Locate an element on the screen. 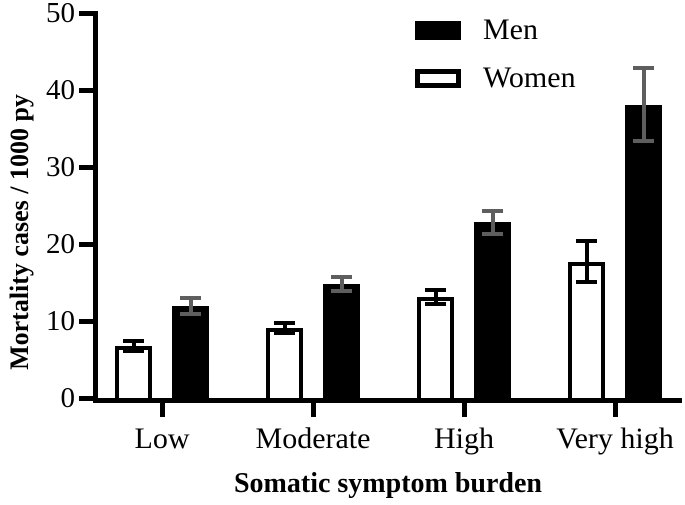 Image resolution: width=685 pixels, height=505 pixels. x-category-label-3: Very high is located at coordinates (615, 438).